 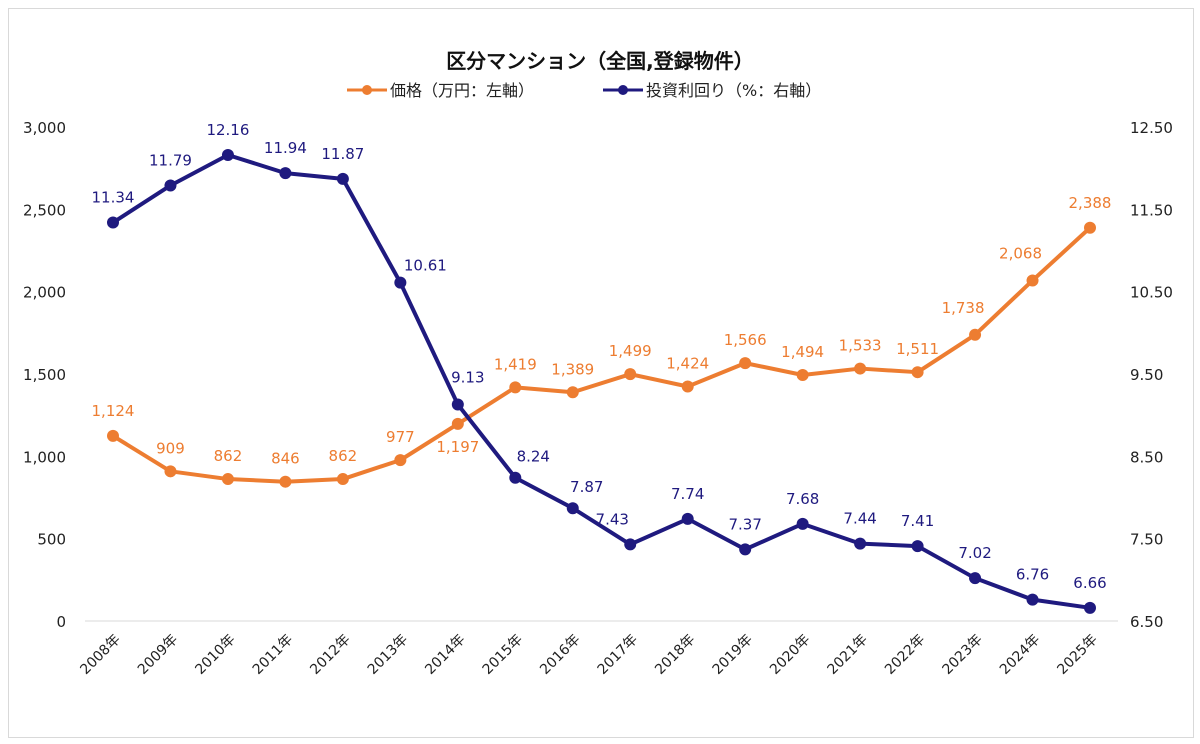 I want to click on x-tick-label: 2009年, so click(x=158, y=655).